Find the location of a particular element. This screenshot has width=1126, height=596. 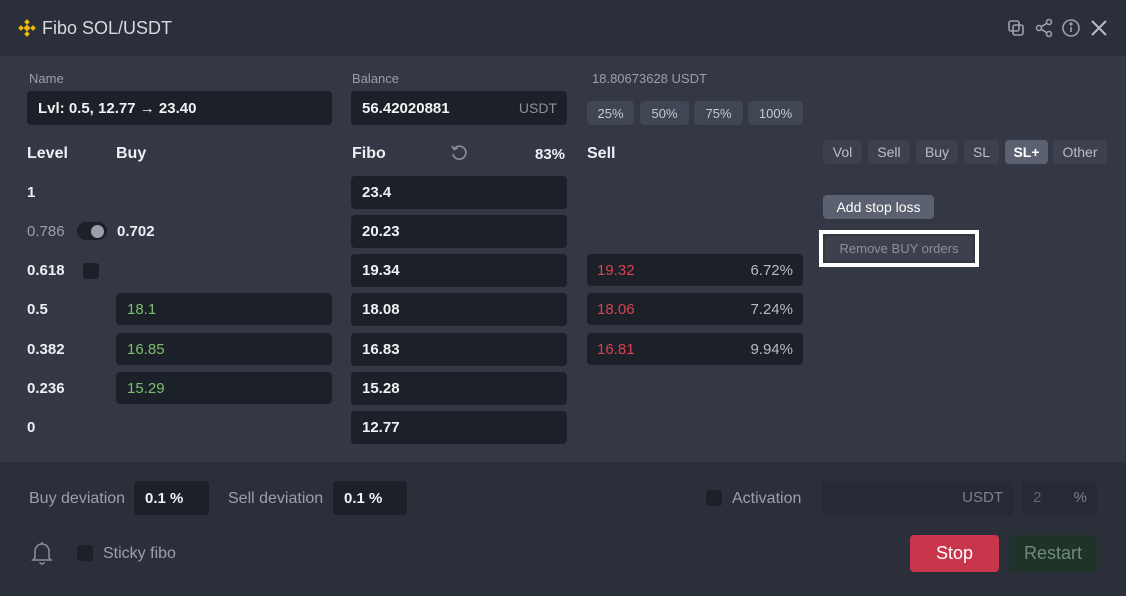

window-header is located at coordinates (563, 28).